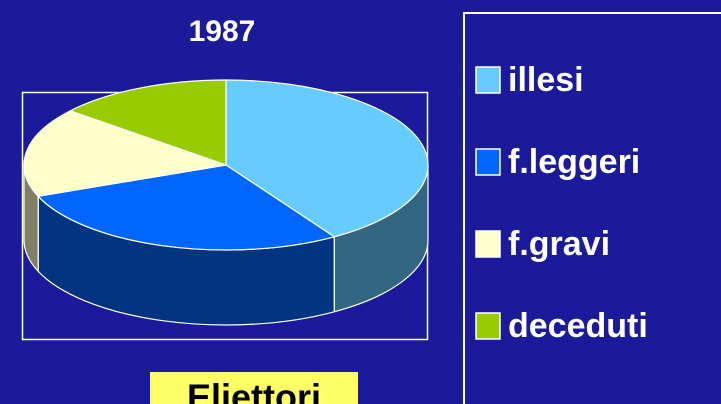  What do you see at coordinates (578, 326) in the screenshot?
I see `legend-label: deceduti` at bounding box center [578, 326].